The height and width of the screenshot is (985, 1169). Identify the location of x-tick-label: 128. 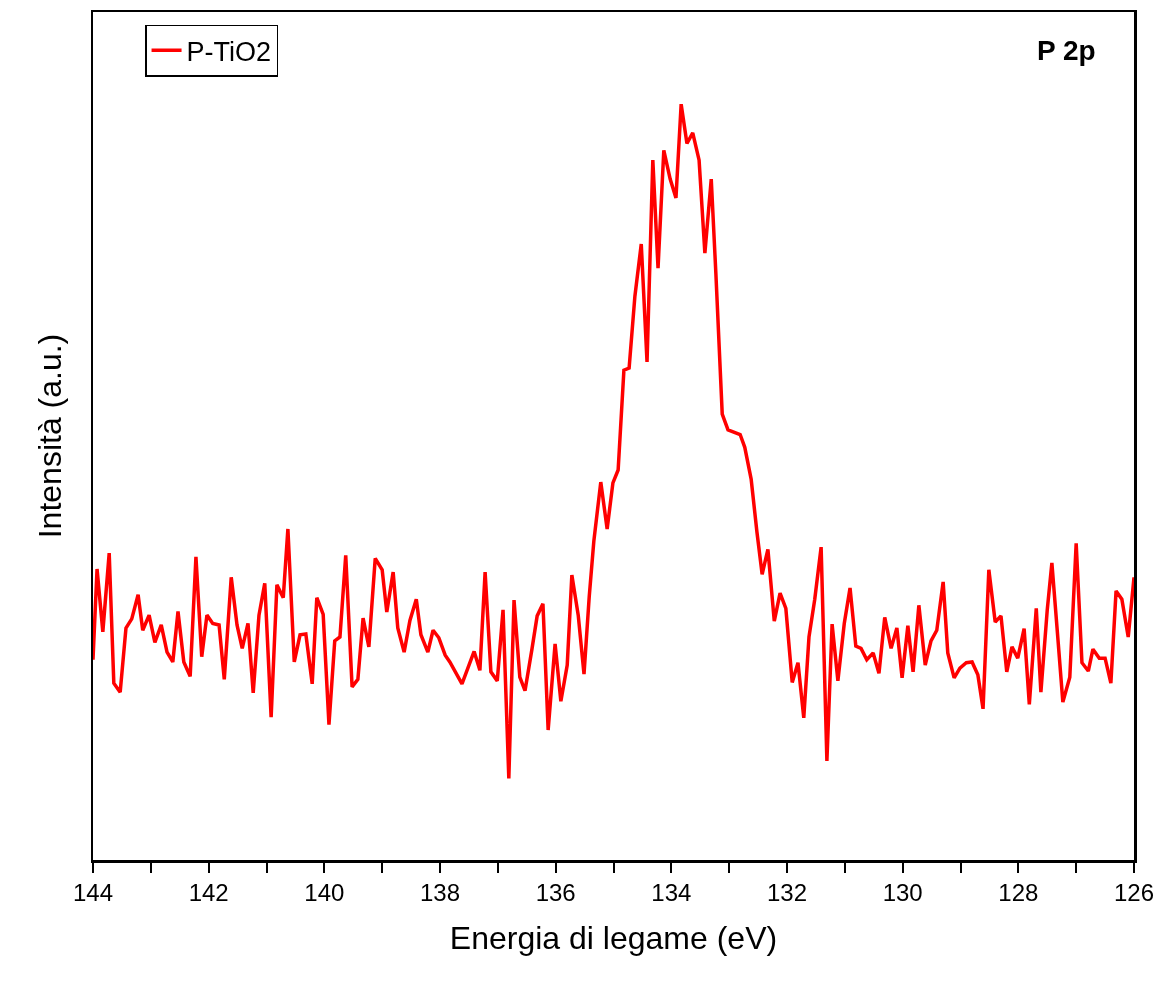
(1018, 893).